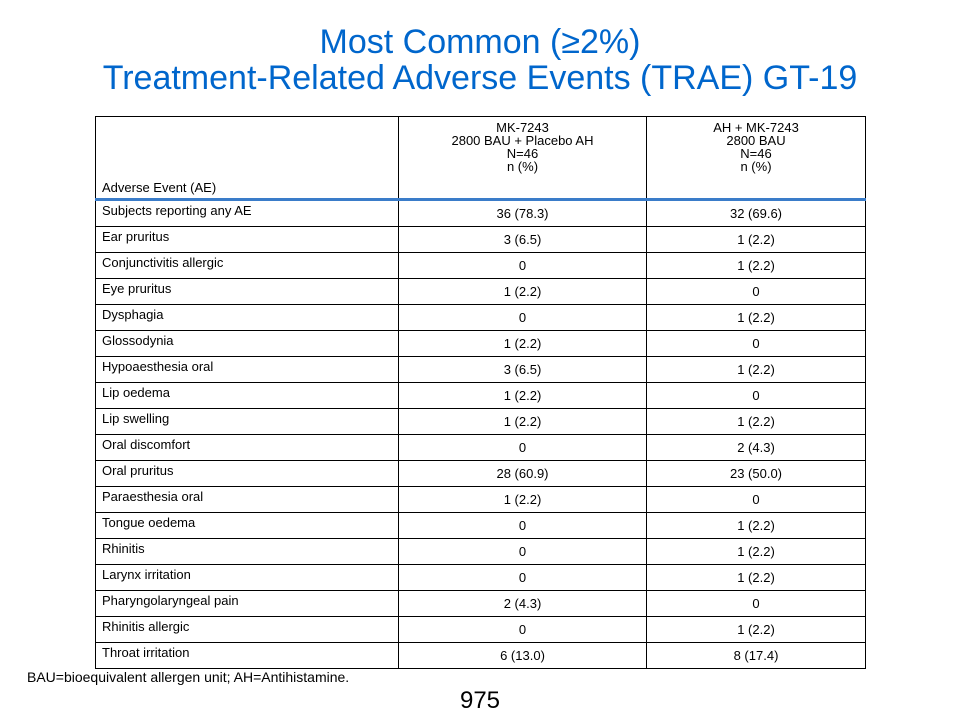 This screenshot has height=720, width=960. Describe the element at coordinates (247, 265) in the screenshot. I see `adverse-event-name: Conjunctivitis allergic` at that location.